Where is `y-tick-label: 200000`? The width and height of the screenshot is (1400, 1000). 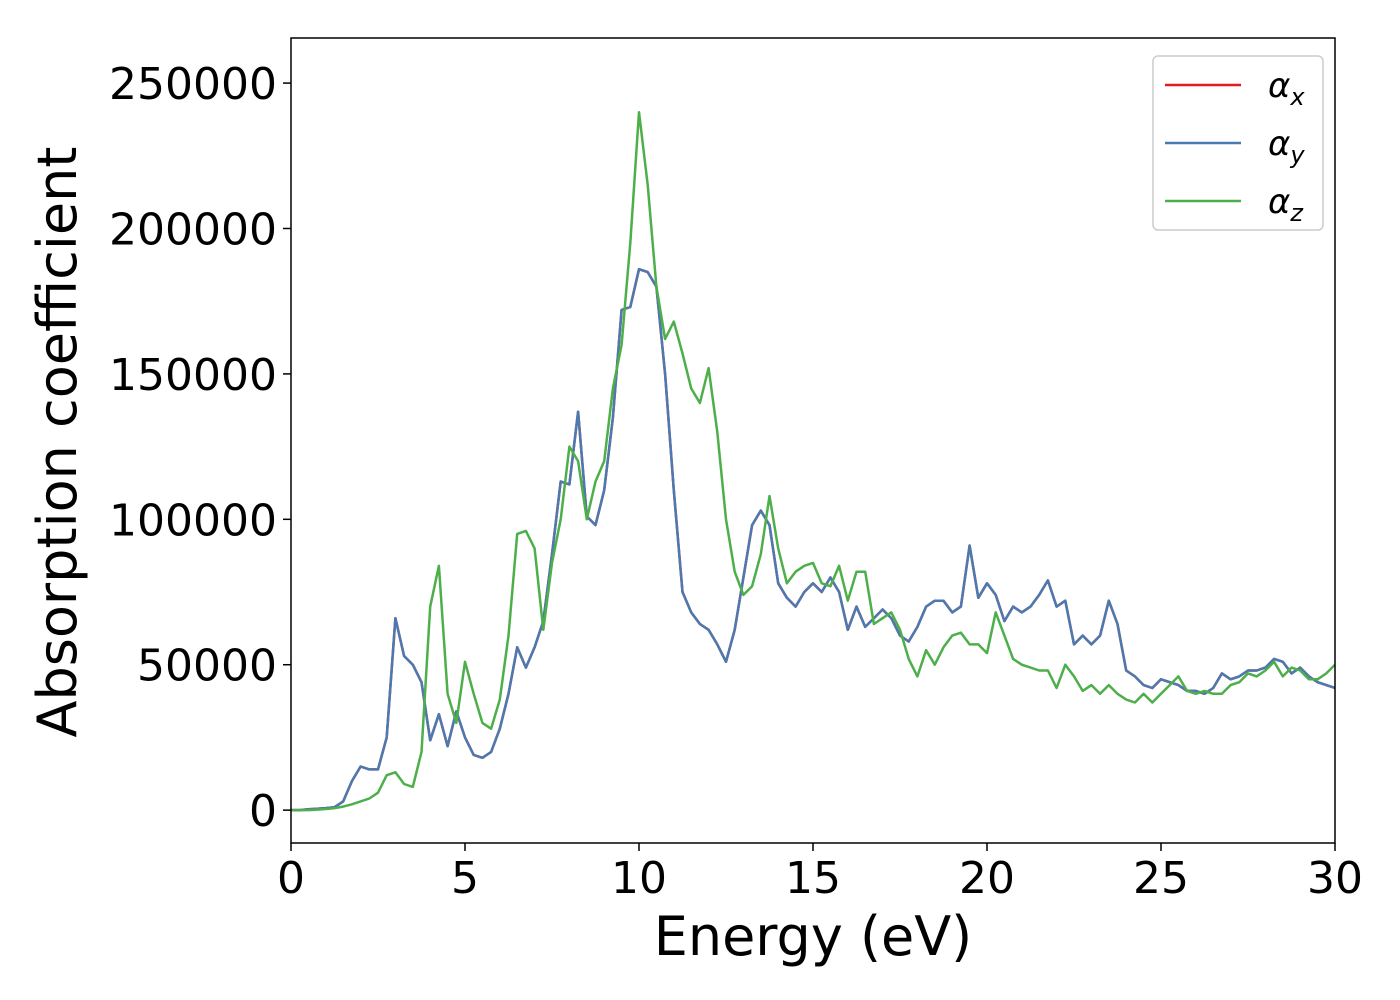
y-tick-label: 200000 is located at coordinates (193, 229).